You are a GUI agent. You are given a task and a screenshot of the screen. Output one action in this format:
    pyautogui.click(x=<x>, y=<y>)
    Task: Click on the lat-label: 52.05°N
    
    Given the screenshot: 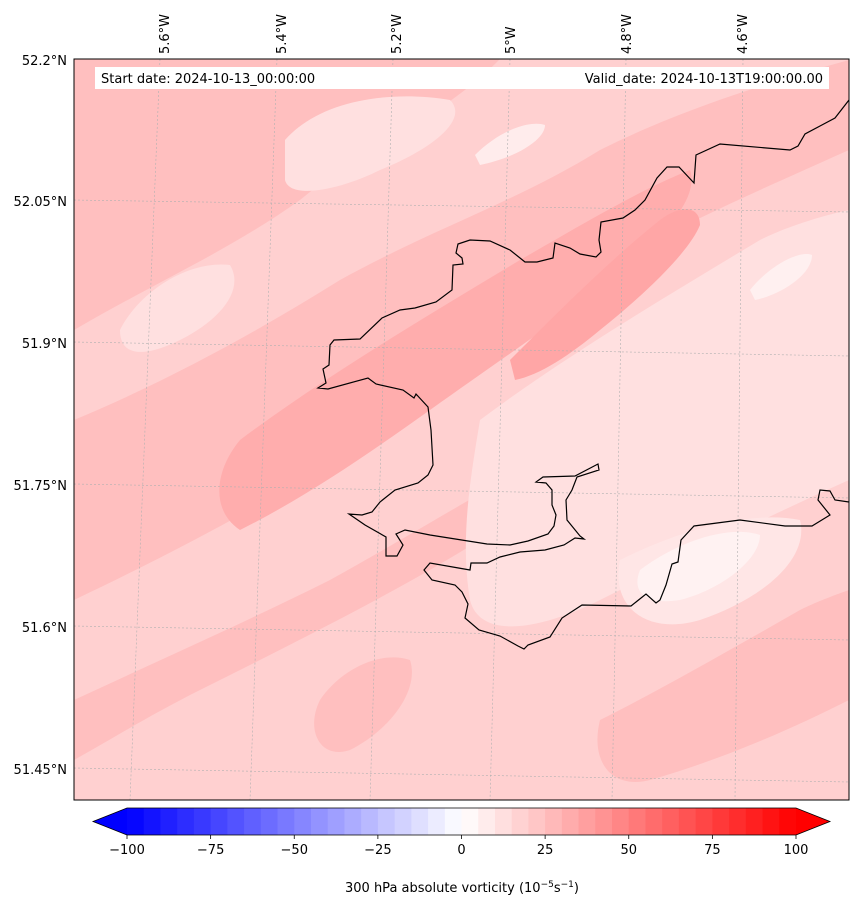 What is the action you would take?
    pyautogui.click(x=40, y=202)
    